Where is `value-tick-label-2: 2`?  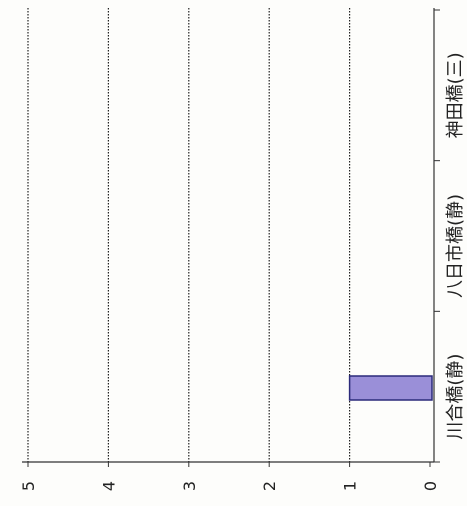
value-tick-label-2: 2 is located at coordinates (269, 486).